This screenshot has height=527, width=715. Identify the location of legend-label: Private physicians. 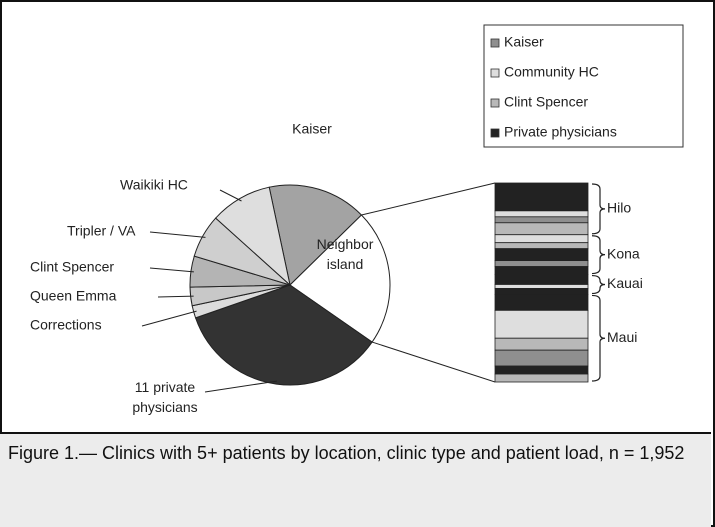
(560, 132).